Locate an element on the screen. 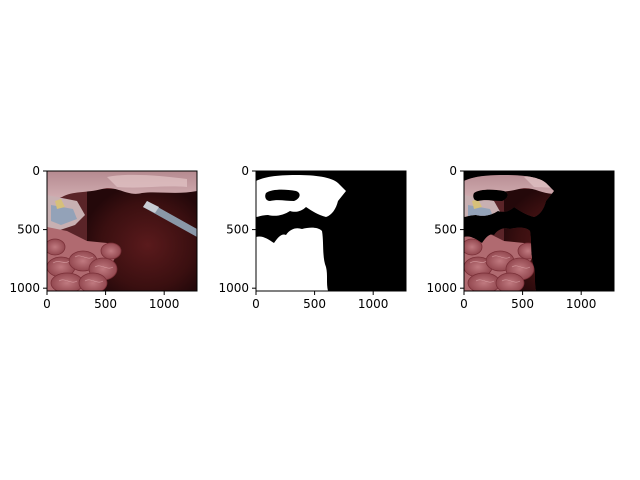  panel-overlay-frame is located at coordinates (539, 231).